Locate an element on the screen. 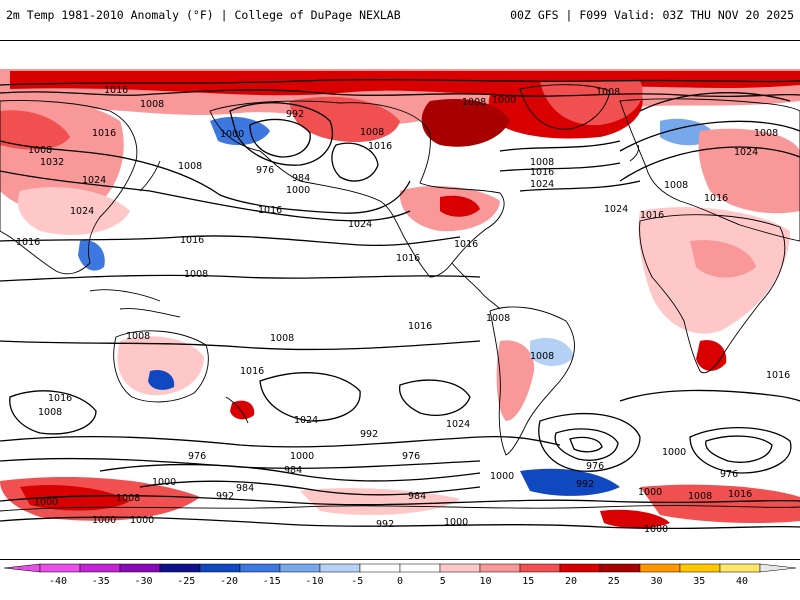 This screenshot has width=800, height=600. colorbar-tick-label: 15 is located at coordinates (528, 581).